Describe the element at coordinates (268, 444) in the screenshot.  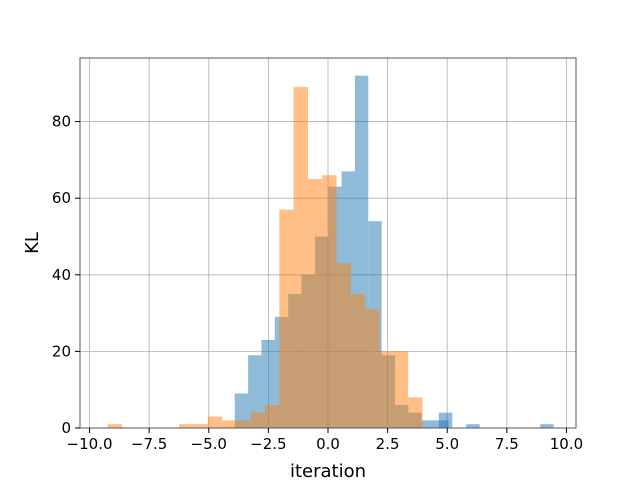
I see `x-tick-label: −2.5` at that location.